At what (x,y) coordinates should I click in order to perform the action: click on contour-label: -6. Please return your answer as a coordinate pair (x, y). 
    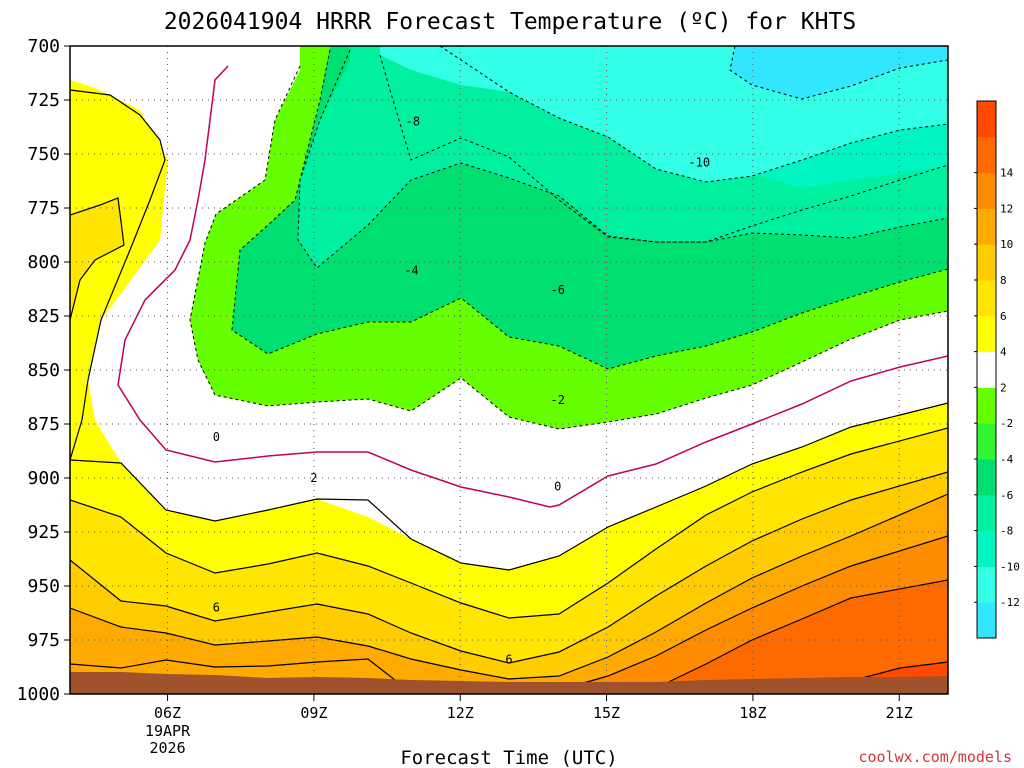
    Looking at the image, I should click on (558, 290).